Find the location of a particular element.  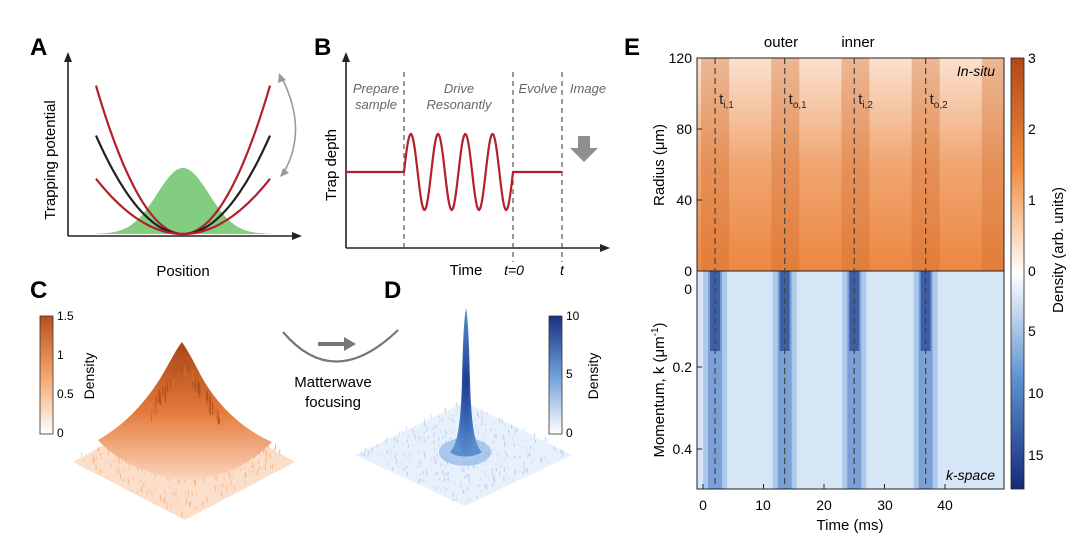

heatmap-insitu-fade is located at coordinates (850, 164).